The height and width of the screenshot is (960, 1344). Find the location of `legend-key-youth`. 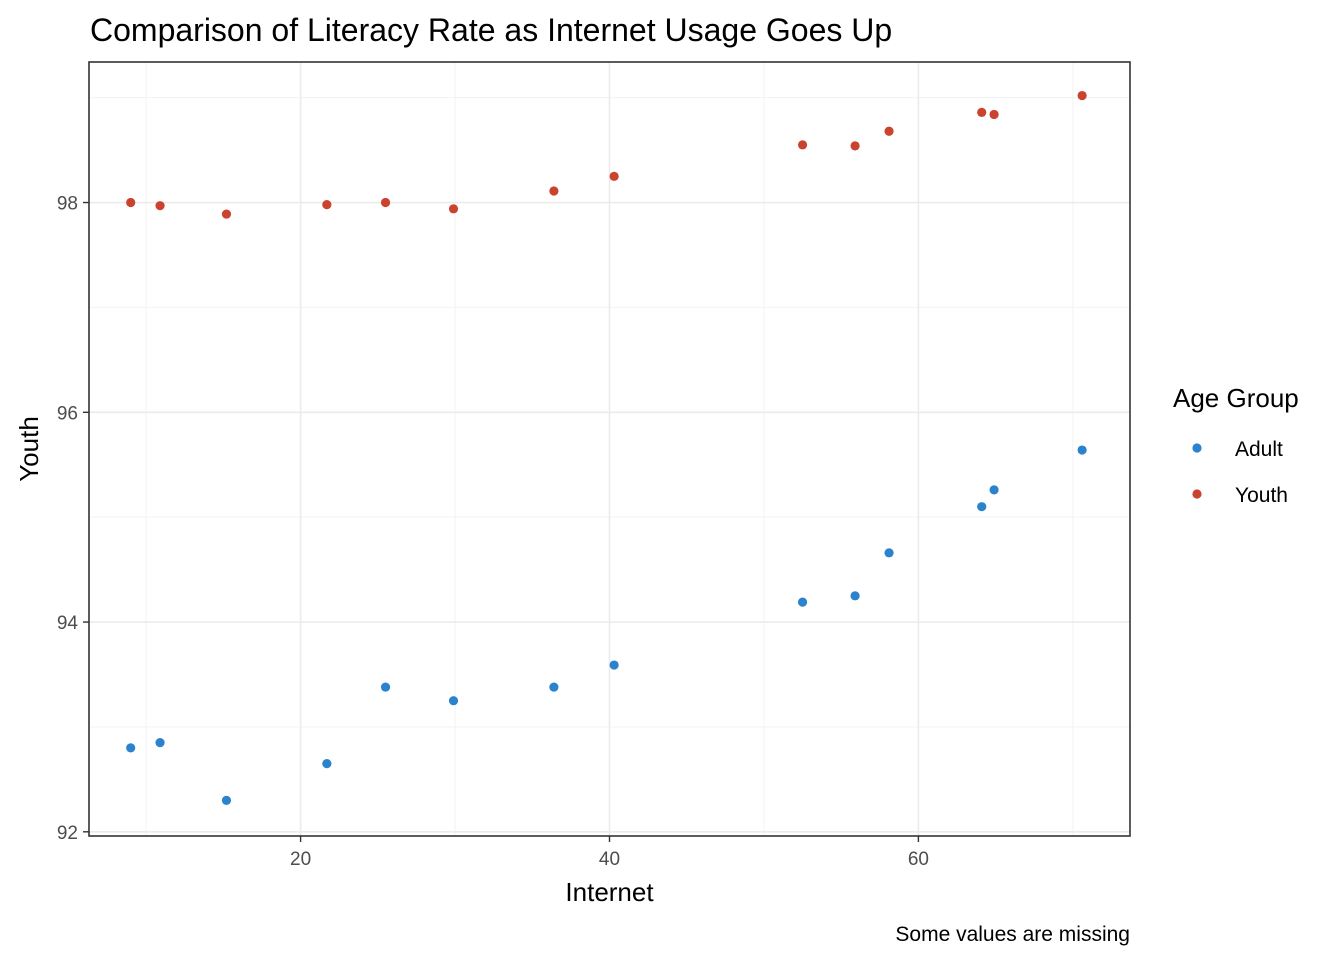

legend-key-youth is located at coordinates (1197, 494).